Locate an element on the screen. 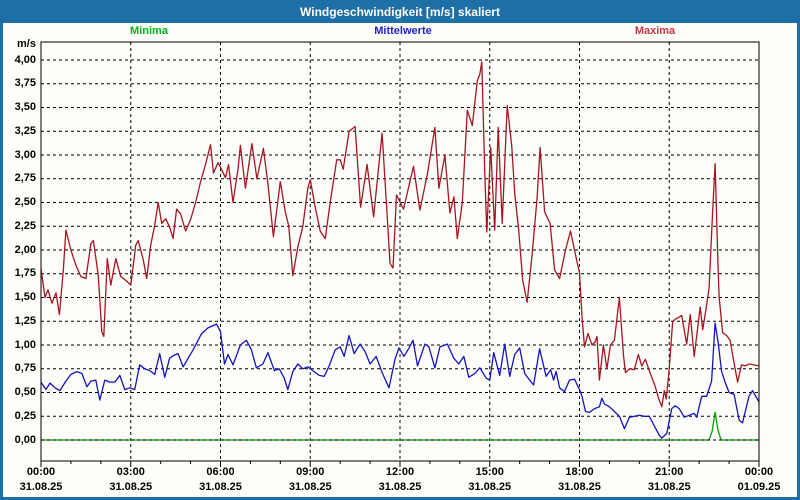 The width and height of the screenshot is (800, 500). window-title: Windgeschwindigkeit [m/s] skaliert is located at coordinates (400, 11).